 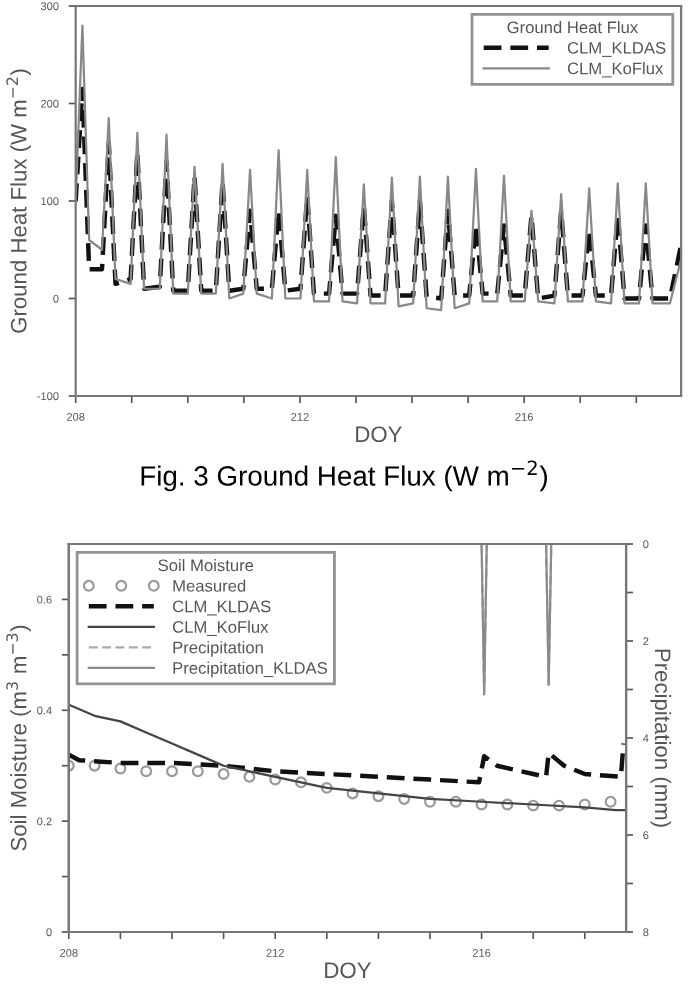 I want to click on caption: Fig. 3 Ground Heat Flux (W m$^{−2}$), so click(x=344, y=476).